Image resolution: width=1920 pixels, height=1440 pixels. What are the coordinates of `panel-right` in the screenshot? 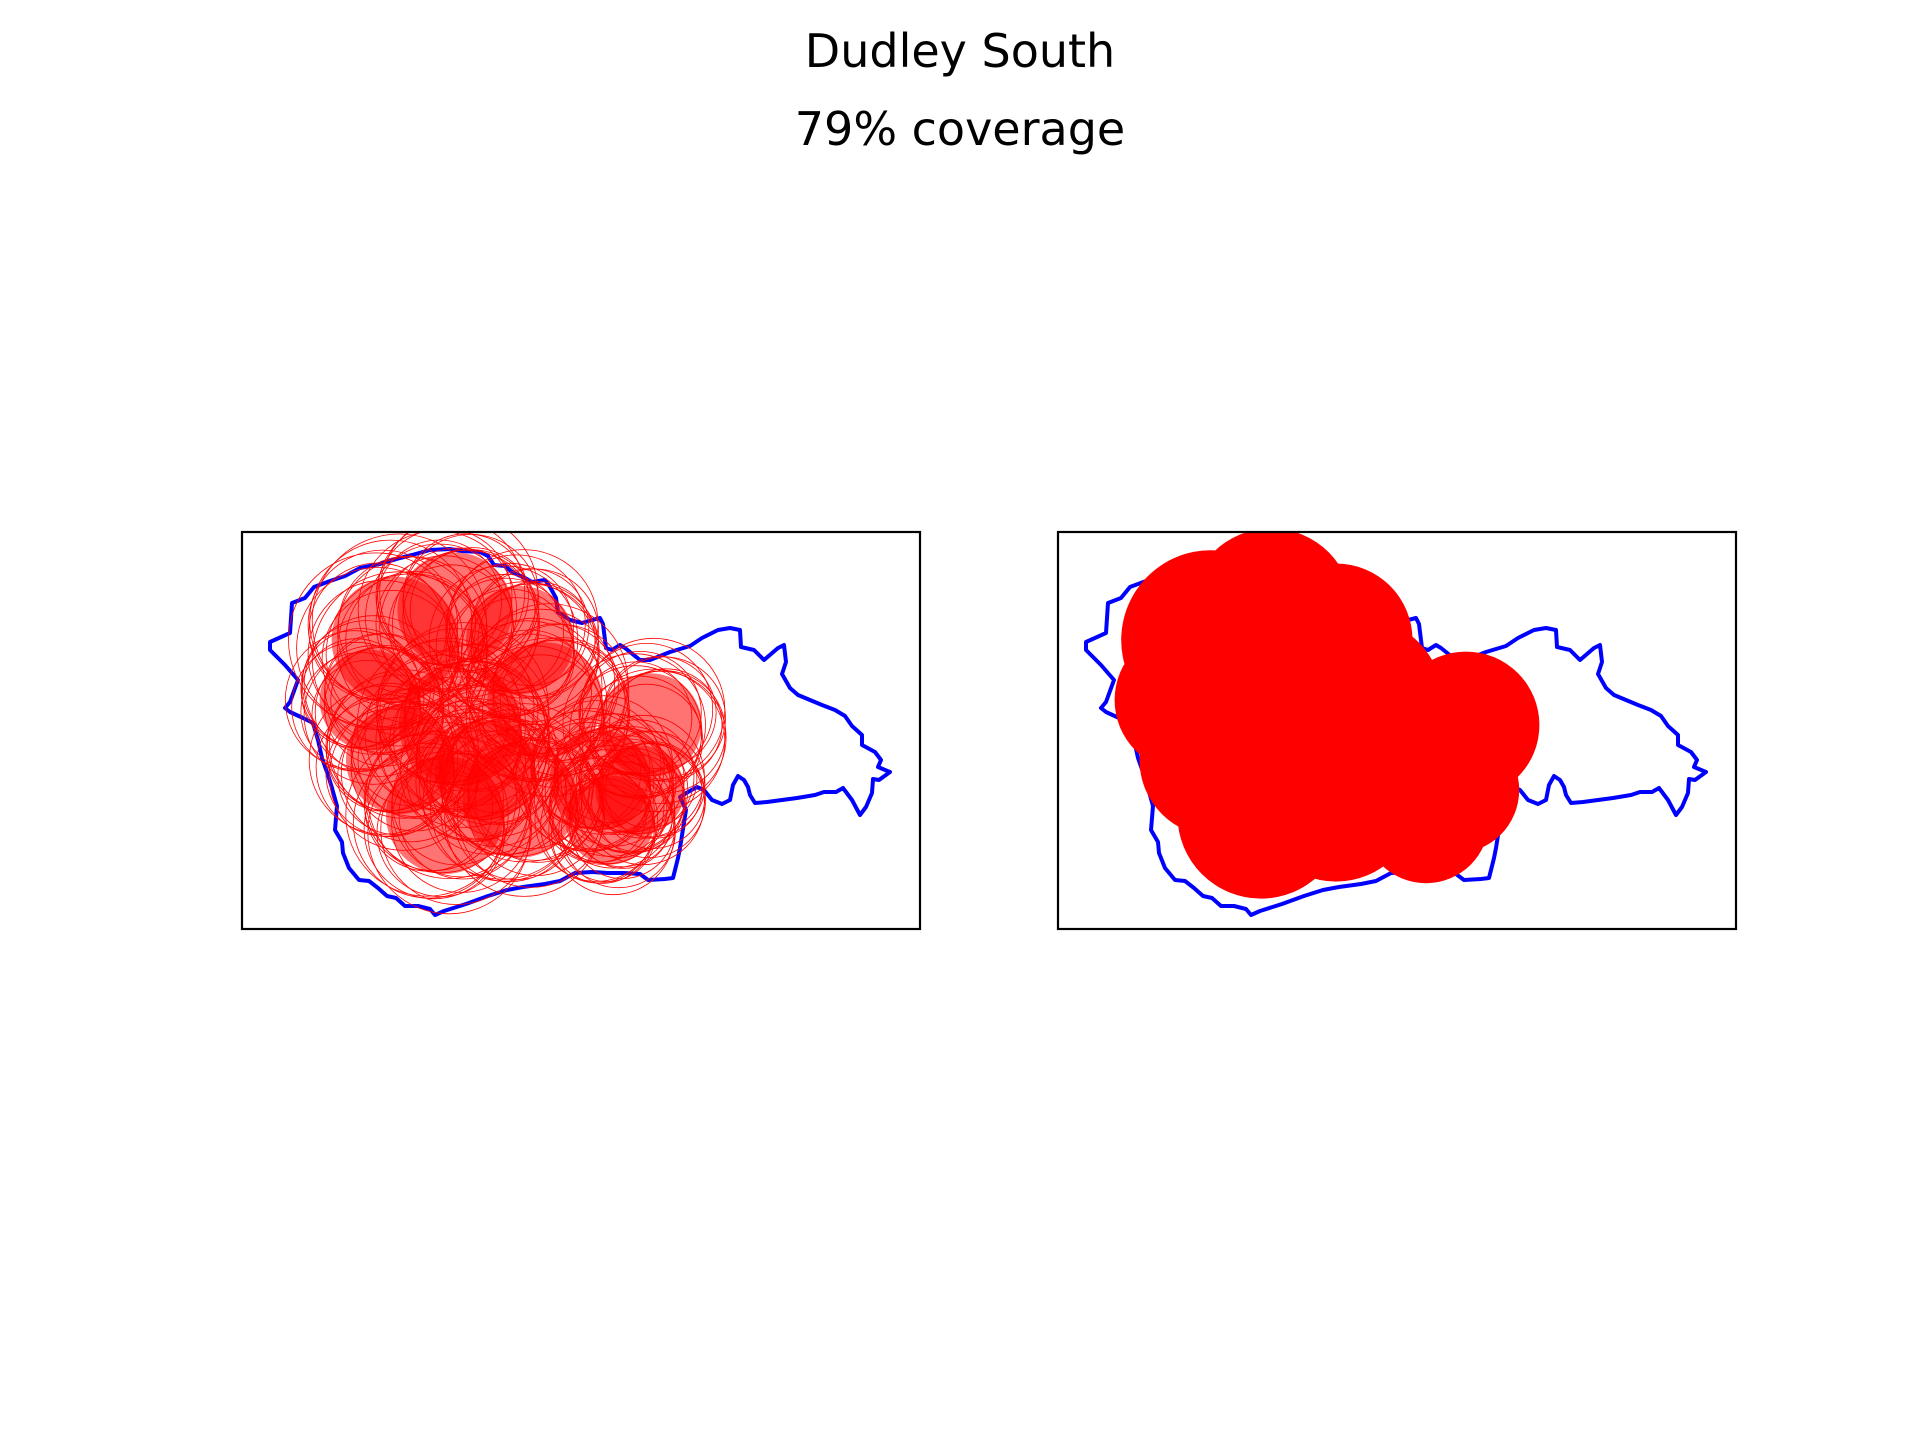 It's located at (1397, 730).